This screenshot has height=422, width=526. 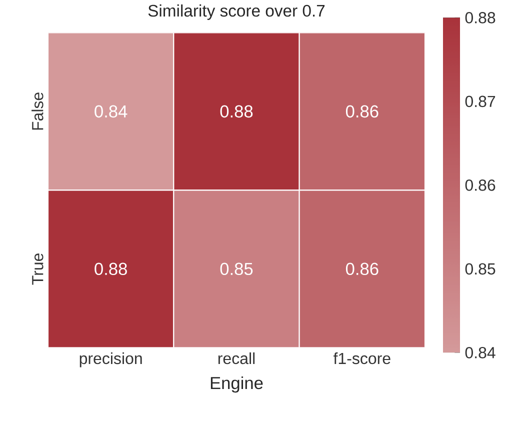 I want to click on x-tick-label: recall, so click(x=236, y=358).